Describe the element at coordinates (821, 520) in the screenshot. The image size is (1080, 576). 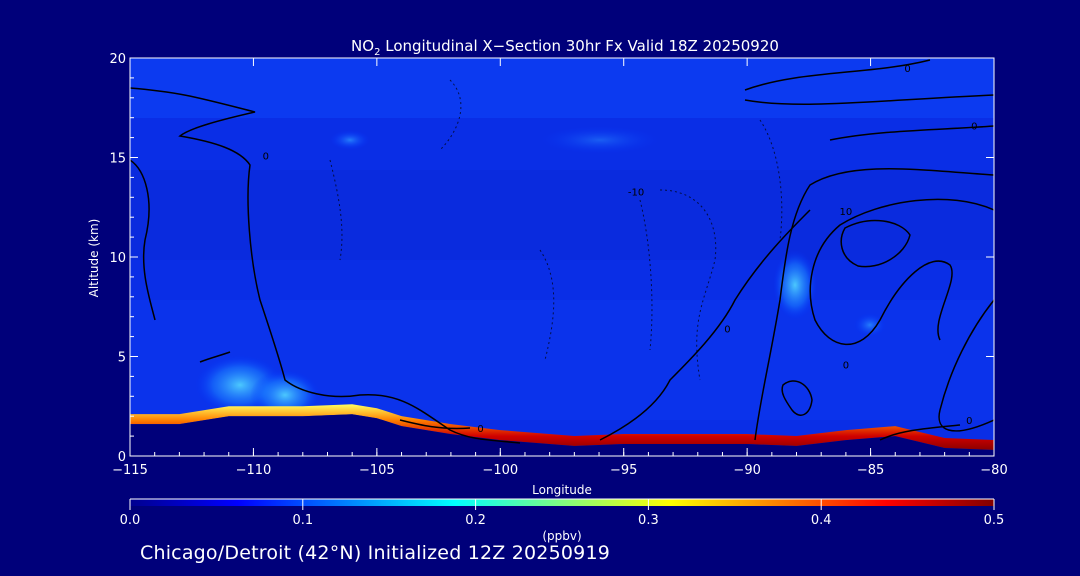
I see `colorbar-tick-label: 0.4` at that location.